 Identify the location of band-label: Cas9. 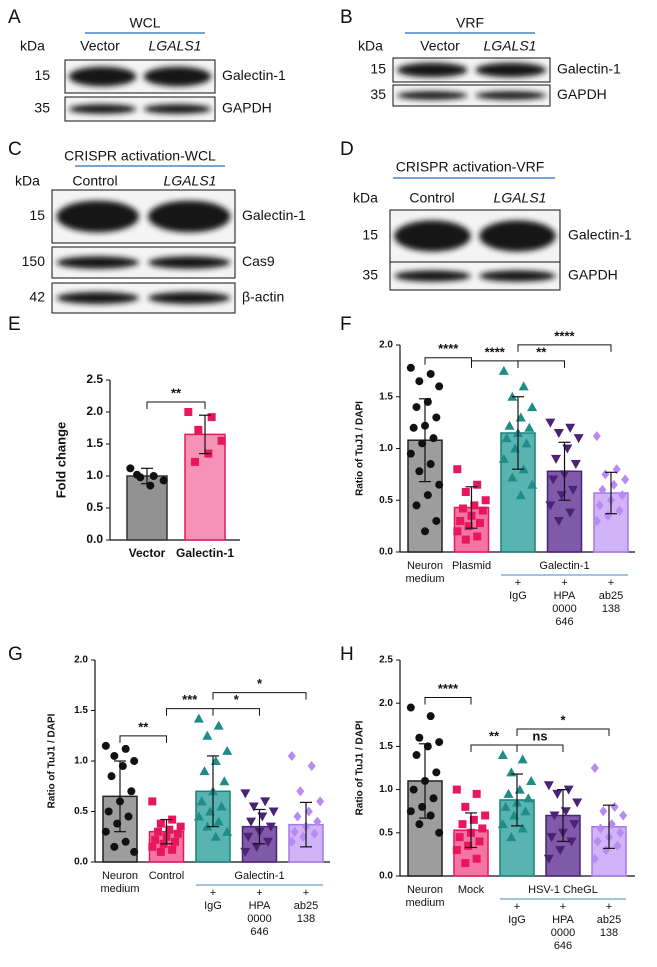
(258, 261).